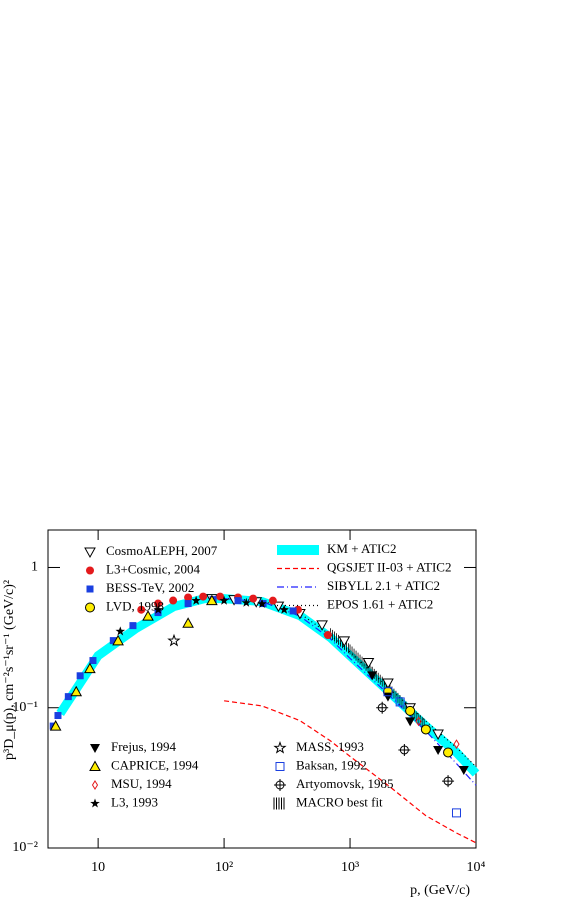 The width and height of the screenshot is (568, 901). What do you see at coordinates (389, 566) in the screenshot?
I see `legend-label: QGSJET II-03 + ATIC2` at bounding box center [389, 566].